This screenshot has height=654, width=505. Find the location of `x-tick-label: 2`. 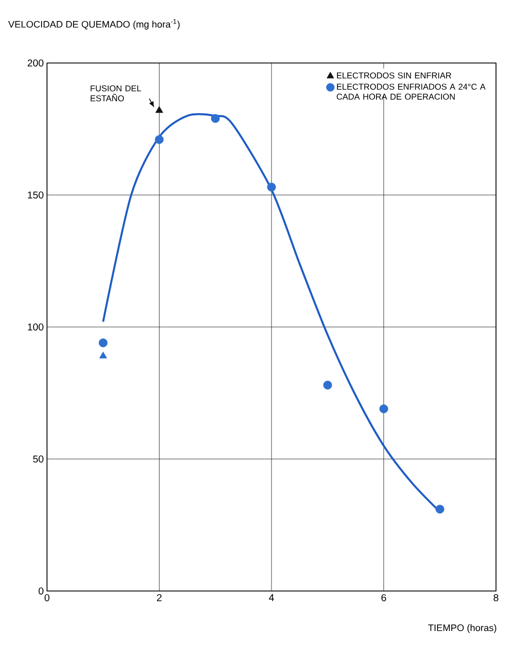

x-tick-label: 2 is located at coordinates (159, 598).